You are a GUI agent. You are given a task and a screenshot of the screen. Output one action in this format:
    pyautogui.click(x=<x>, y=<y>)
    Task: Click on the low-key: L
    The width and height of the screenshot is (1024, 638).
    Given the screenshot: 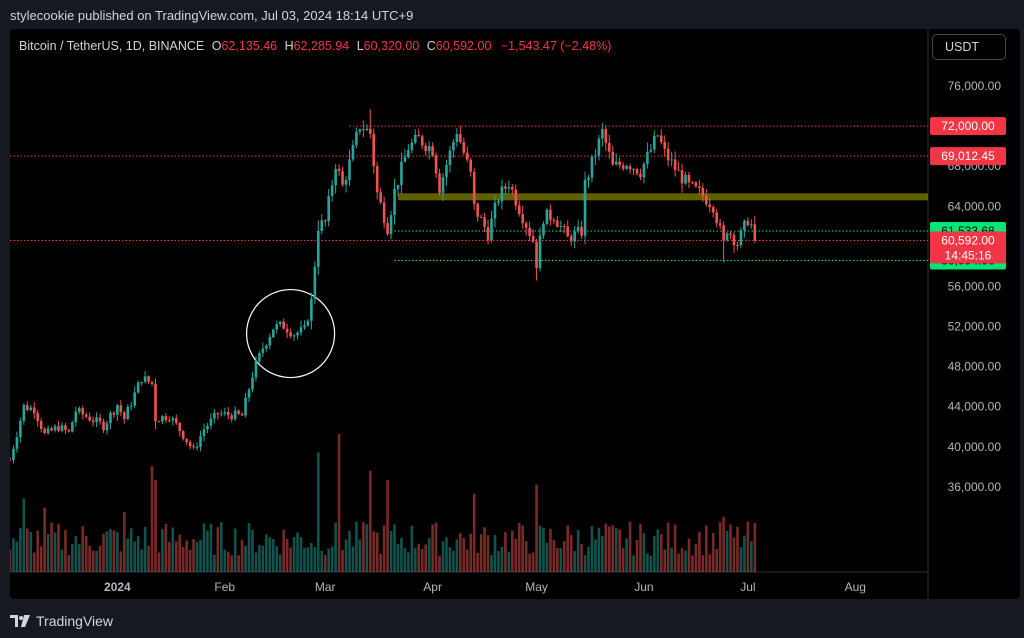 What is the action you would take?
    pyautogui.click(x=360, y=46)
    